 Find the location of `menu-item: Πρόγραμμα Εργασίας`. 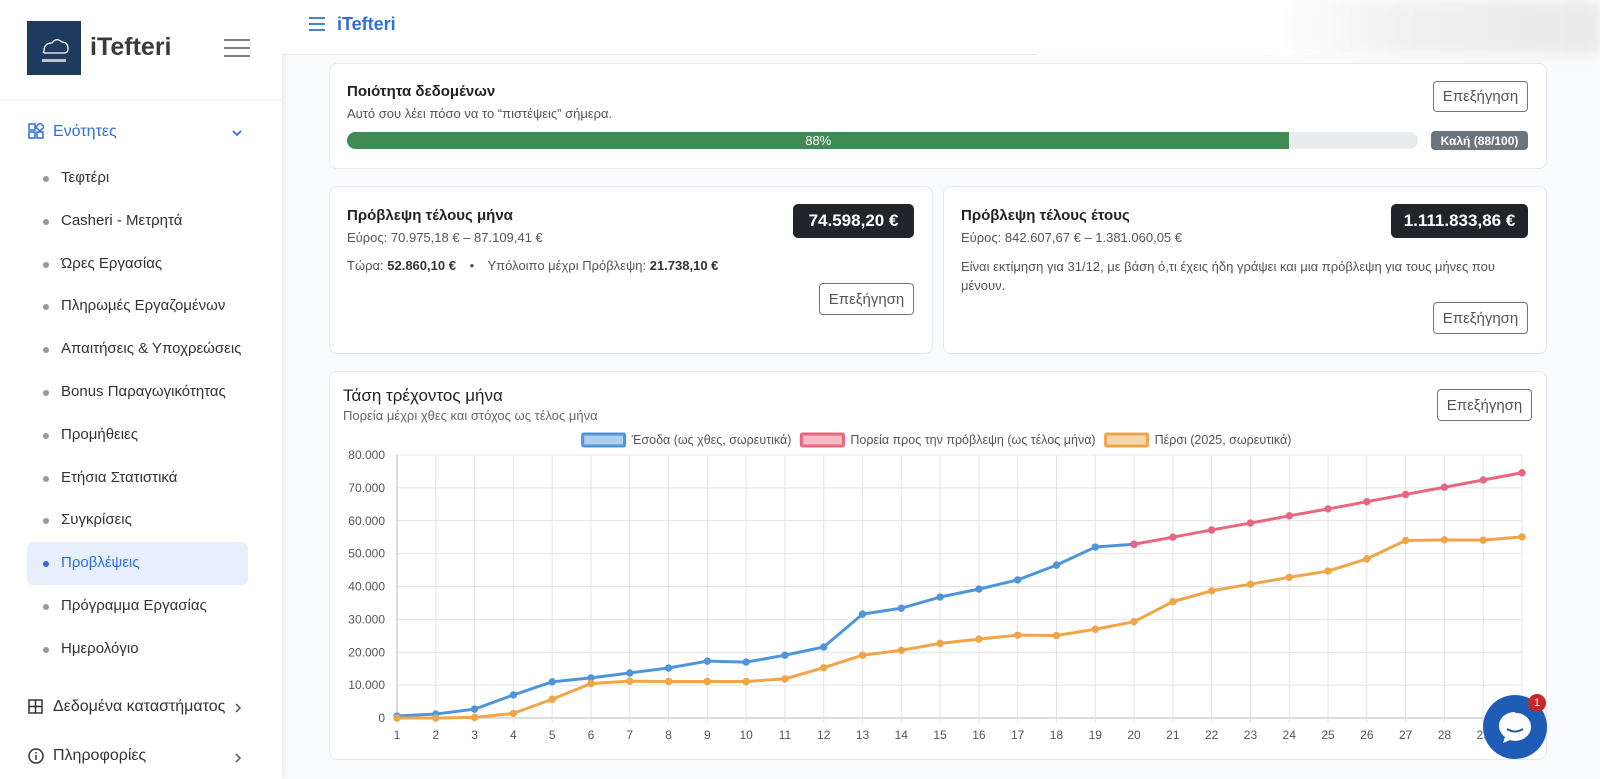

menu-item: Πρόγραμμα Εργασίας is located at coordinates (137, 606).